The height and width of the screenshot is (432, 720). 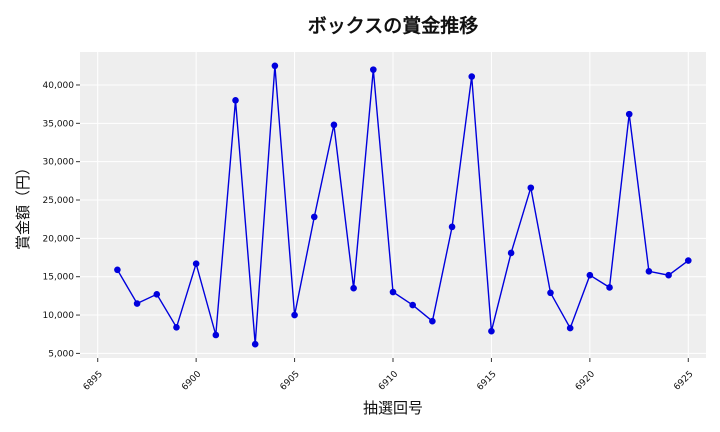 I want to click on y-axis-label: 賞金額（円）, so click(x=23, y=205).